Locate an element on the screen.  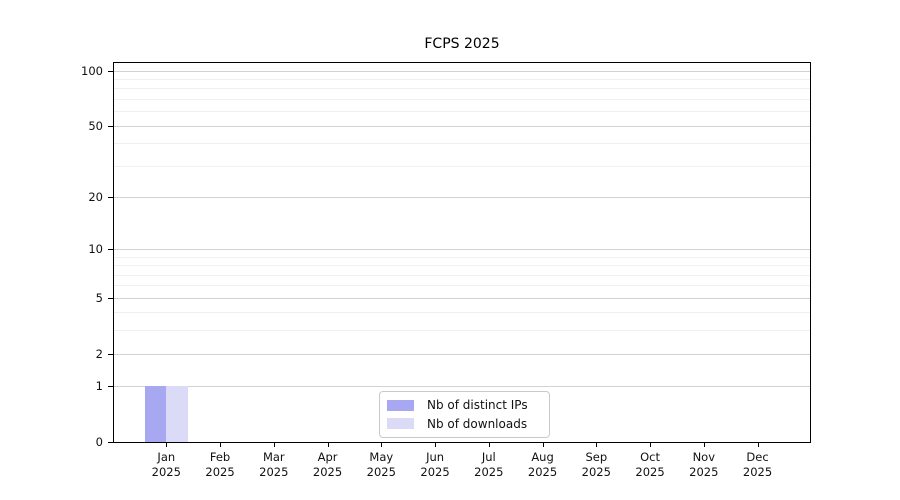
x-tick-month: May is located at coordinates (381, 457).